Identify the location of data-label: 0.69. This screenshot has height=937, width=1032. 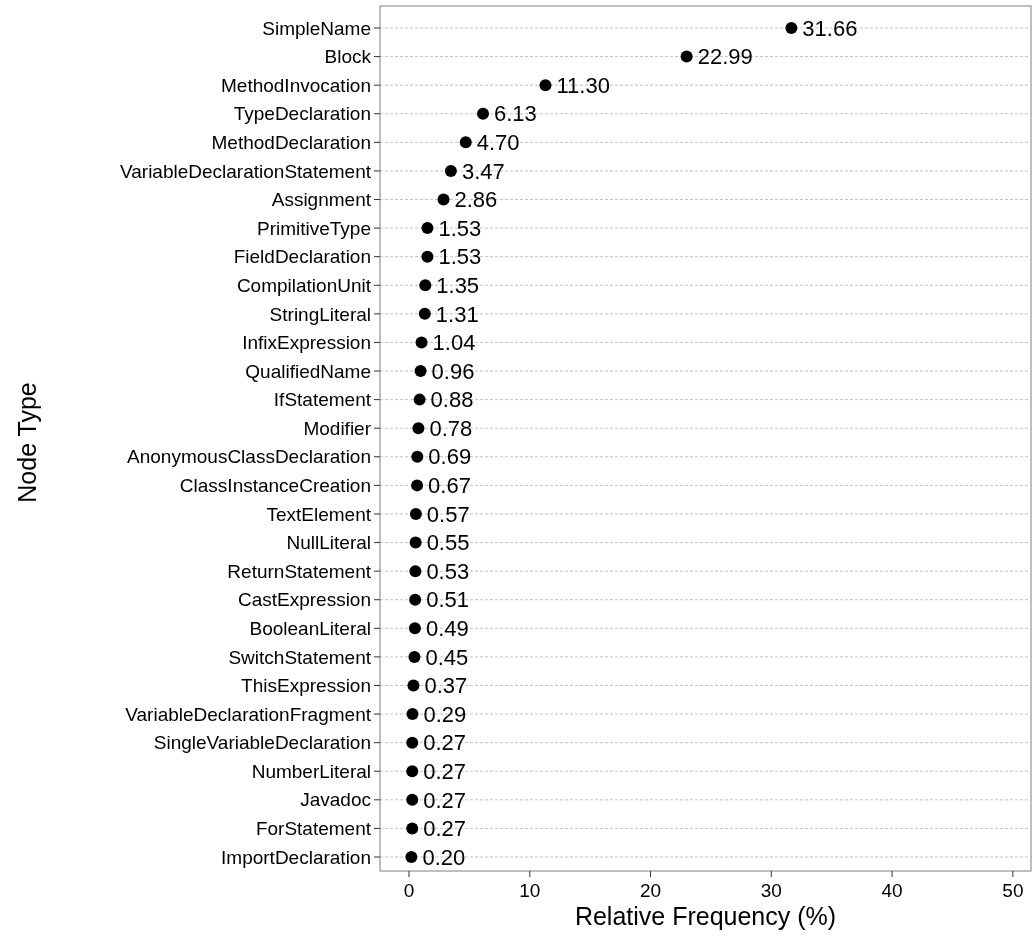
(450, 457).